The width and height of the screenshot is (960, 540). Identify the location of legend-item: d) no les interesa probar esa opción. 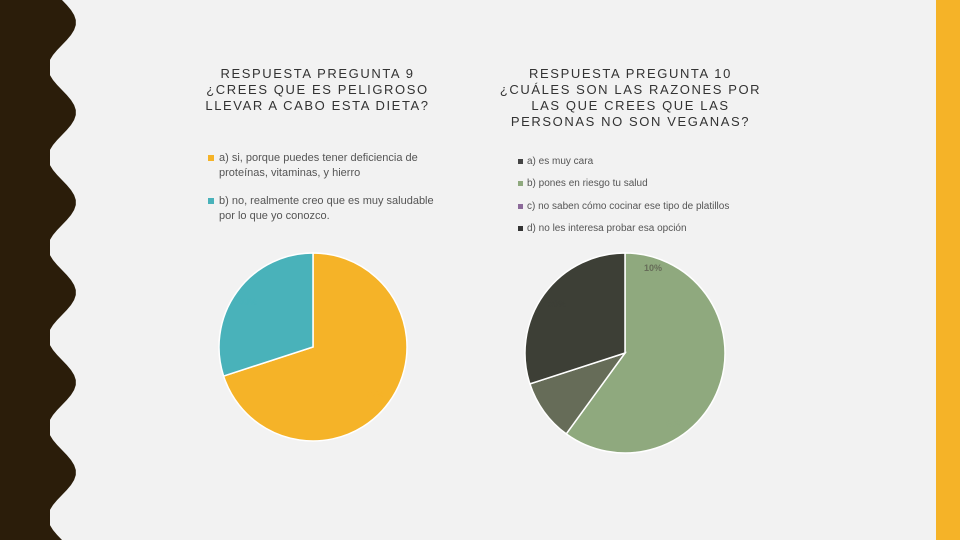
(648, 228).